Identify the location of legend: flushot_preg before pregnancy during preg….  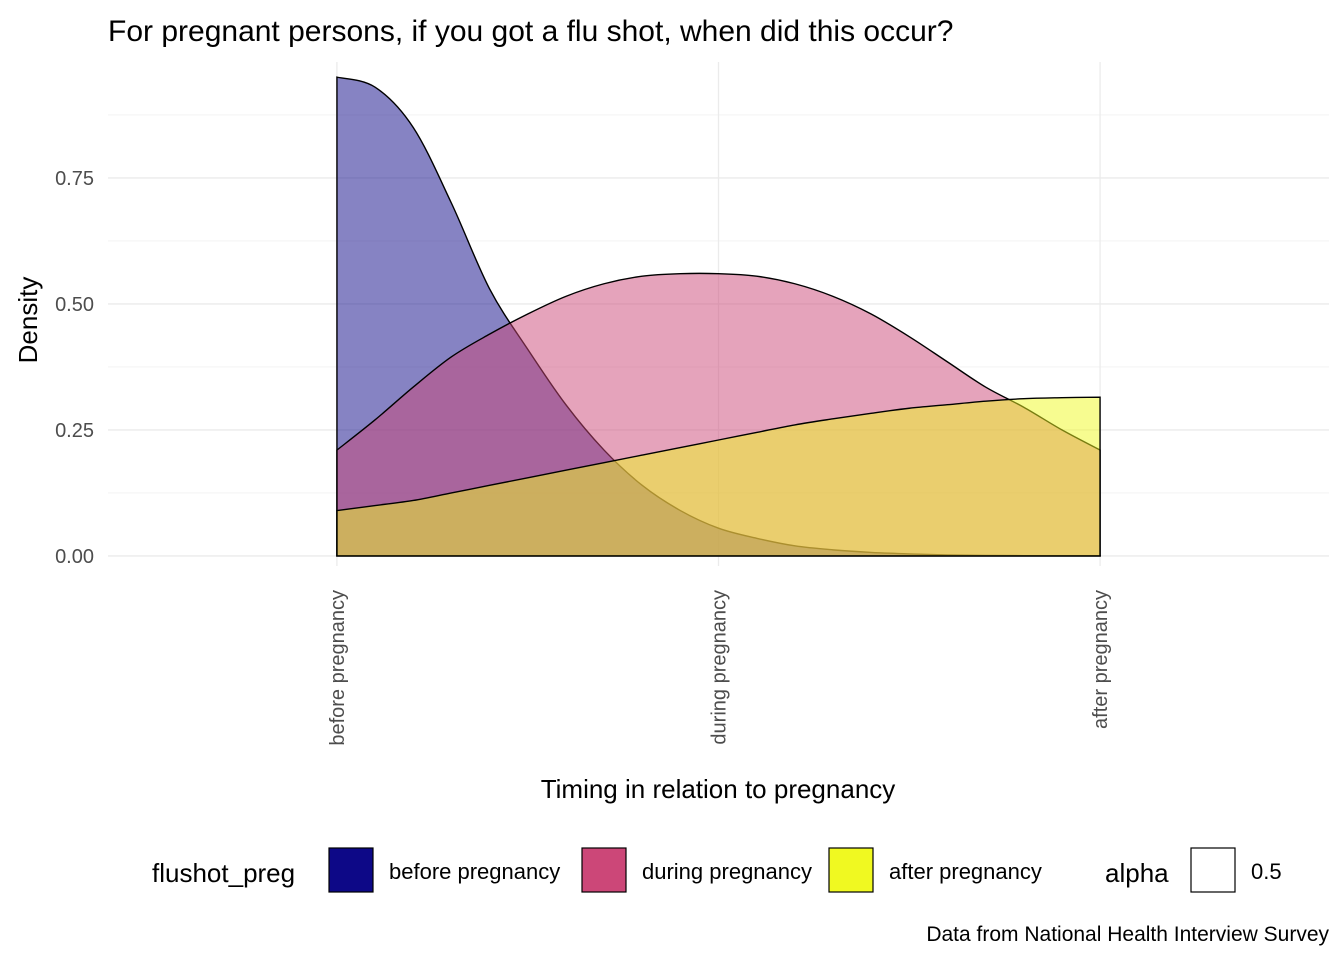
(717, 870).